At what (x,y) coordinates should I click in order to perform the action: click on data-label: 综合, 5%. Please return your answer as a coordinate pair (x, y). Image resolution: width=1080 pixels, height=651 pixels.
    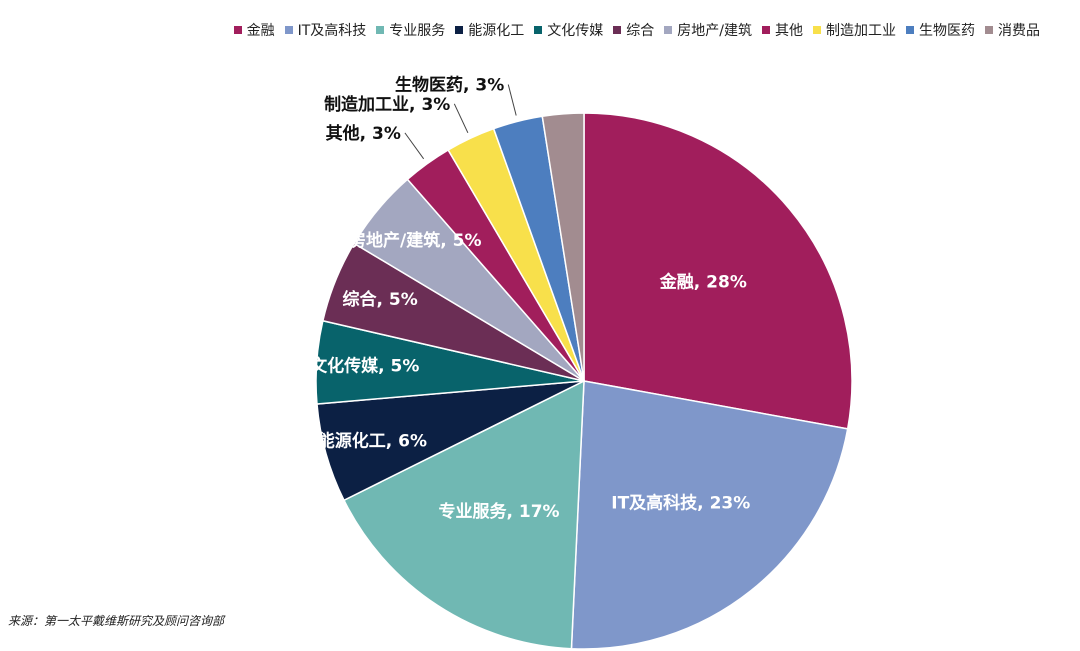
    Looking at the image, I should click on (380, 299).